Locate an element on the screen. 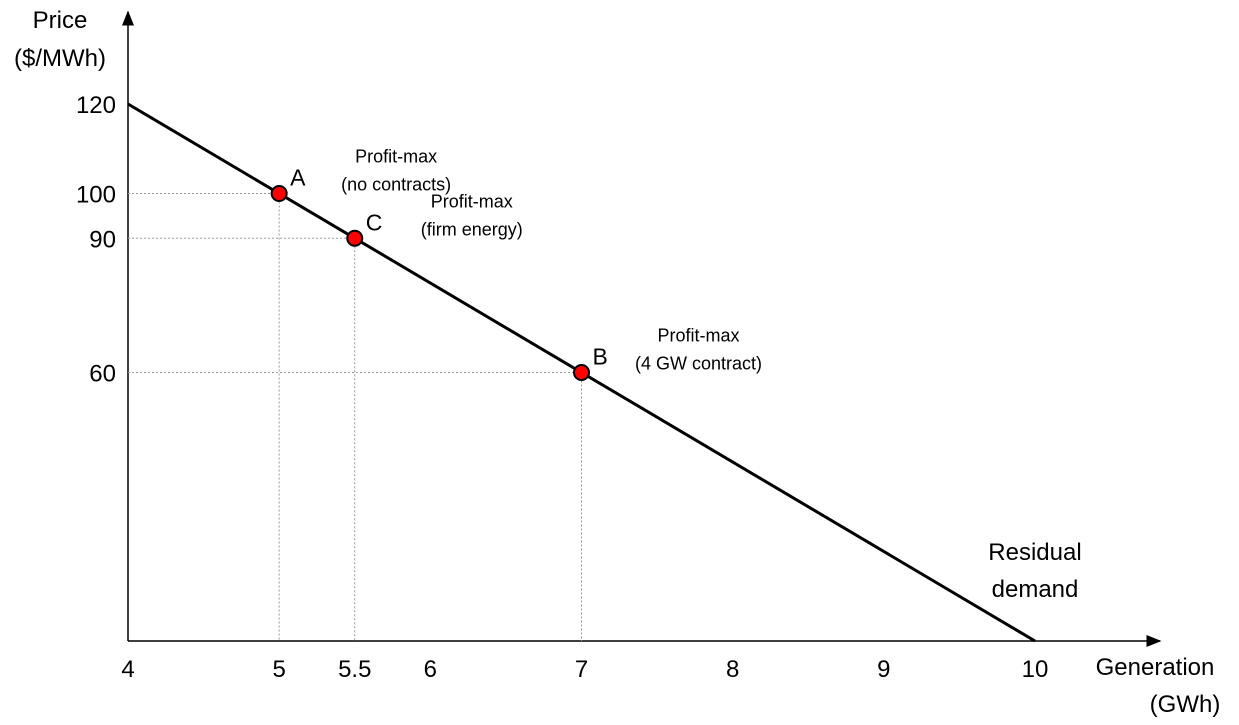 The width and height of the screenshot is (1239, 725). point-label-C: C is located at coordinates (374, 222).